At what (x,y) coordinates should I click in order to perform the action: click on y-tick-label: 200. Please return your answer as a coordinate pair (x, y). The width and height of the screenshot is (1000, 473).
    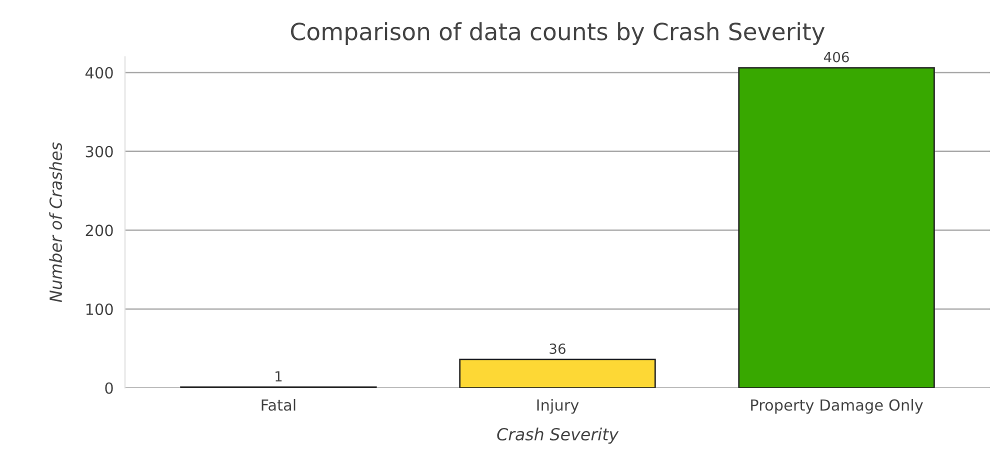
    Looking at the image, I should click on (99, 230).